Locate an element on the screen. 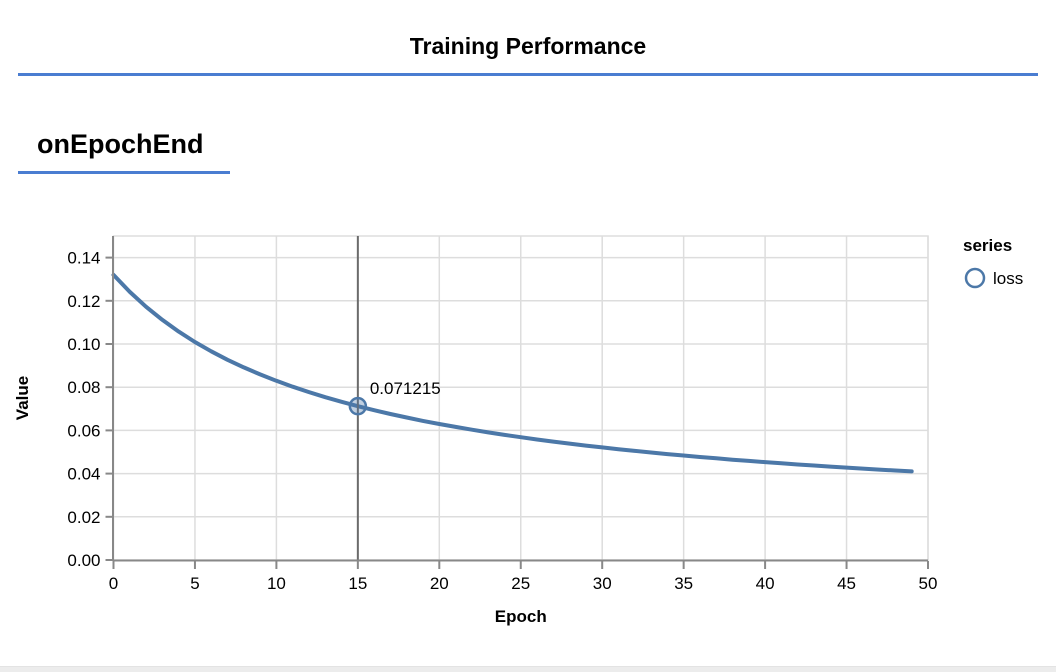 This screenshot has width=1056, height=672. legend-entry-label: loss is located at coordinates (1008, 278).